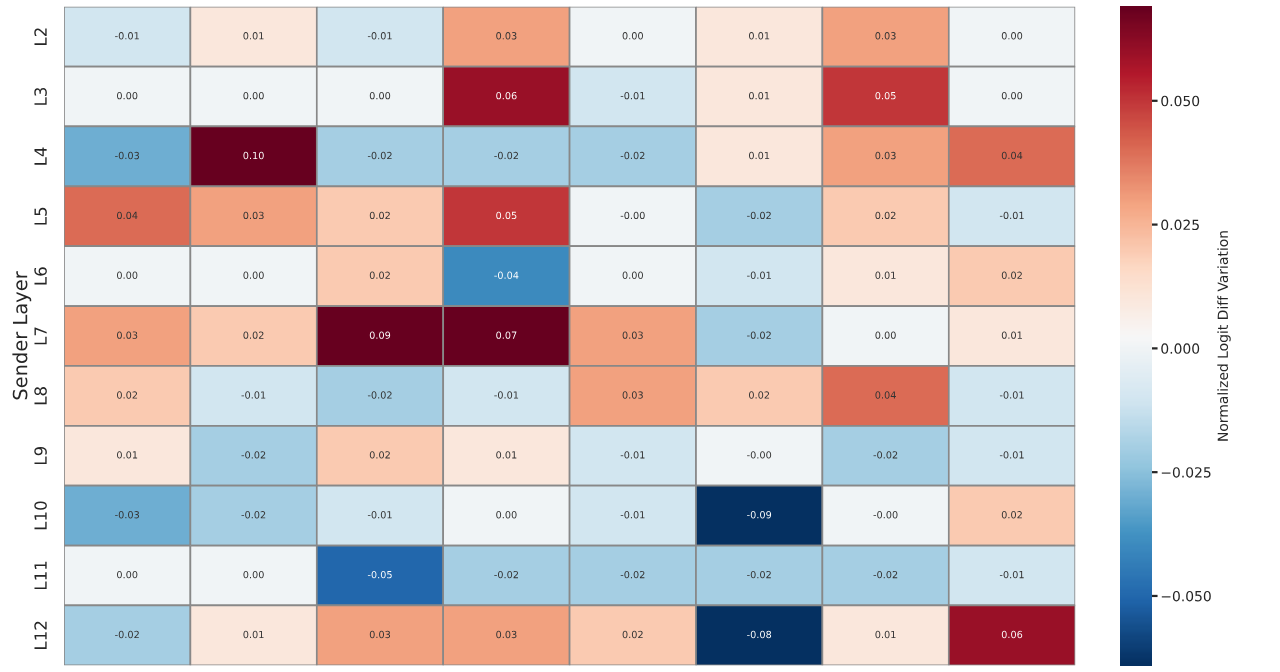 The height and width of the screenshot is (672, 1280). I want to click on y-axis-title: Sender Layer, so click(22, 335).